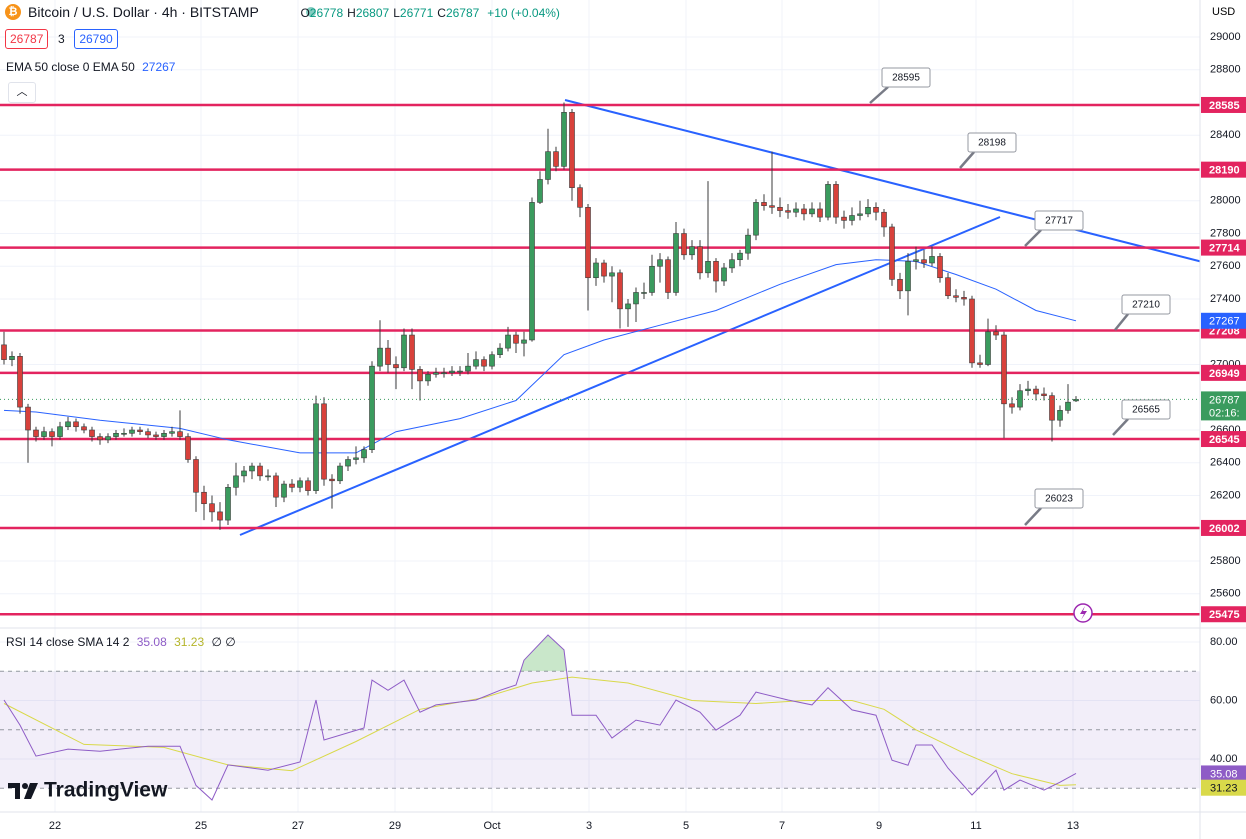 This screenshot has height=839, width=1246. What do you see at coordinates (1146, 409) in the screenshot?
I see `callout-box` at bounding box center [1146, 409].